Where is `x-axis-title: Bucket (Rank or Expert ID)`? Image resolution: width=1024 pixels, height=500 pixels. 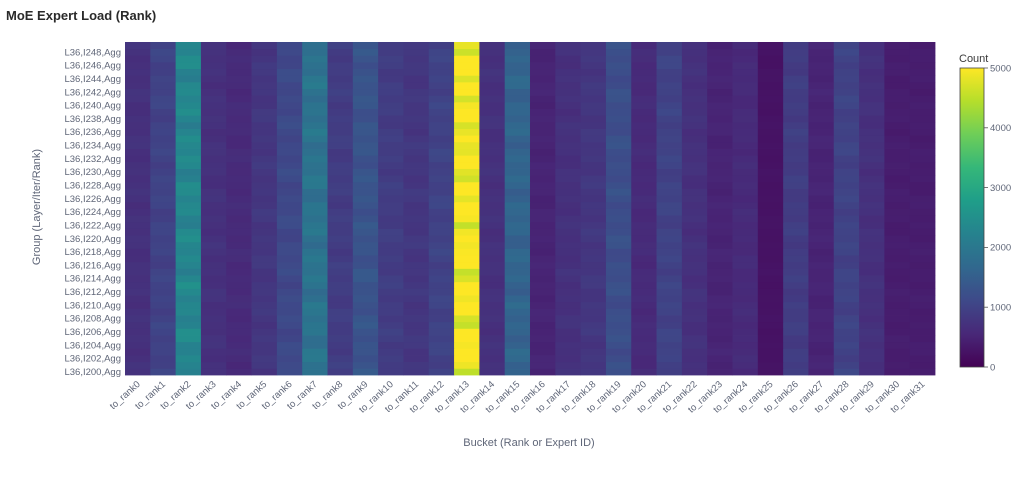 x-axis-title: Bucket (Rank or Expert ID) is located at coordinates (528, 443).